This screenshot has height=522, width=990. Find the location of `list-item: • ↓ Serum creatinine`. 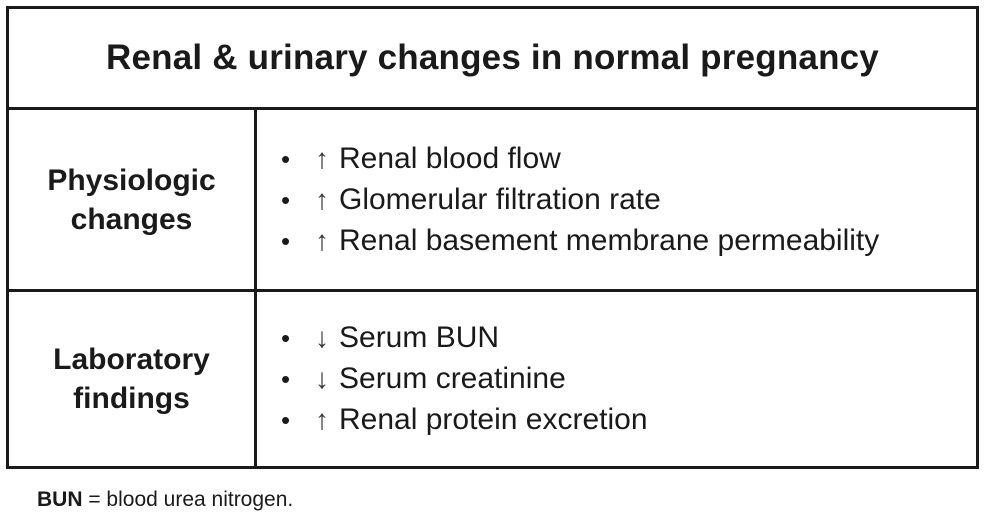

list-item: • ↓ Serum creatinine is located at coordinates (628, 379).